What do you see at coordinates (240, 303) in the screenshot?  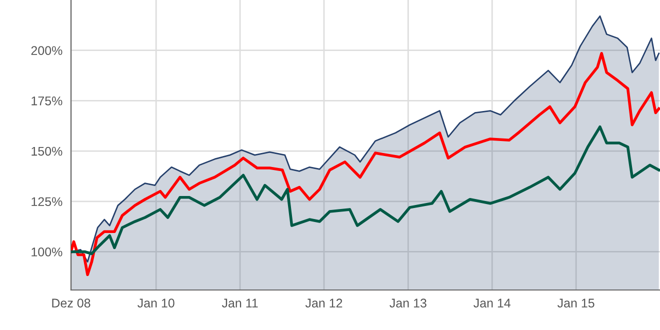 I see `x-tick-label: Jan 11` at bounding box center [240, 303].